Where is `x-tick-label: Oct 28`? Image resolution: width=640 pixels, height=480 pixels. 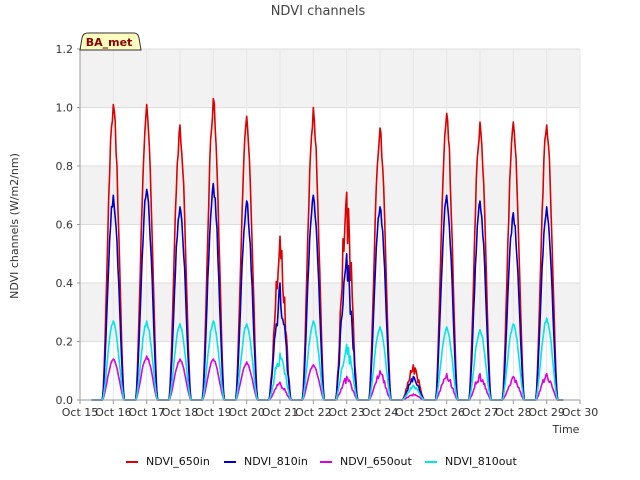
x-tick-label: Oct 28 is located at coordinates (513, 412).